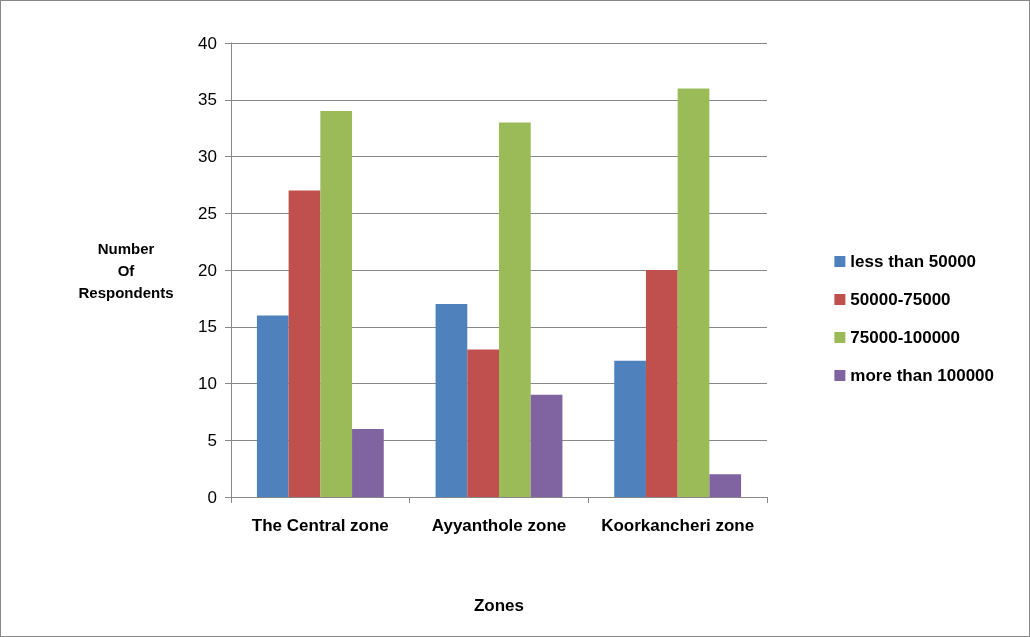  What do you see at coordinates (126, 270) in the screenshot?
I see `y-axis-title: Number Of Respondents` at bounding box center [126, 270].